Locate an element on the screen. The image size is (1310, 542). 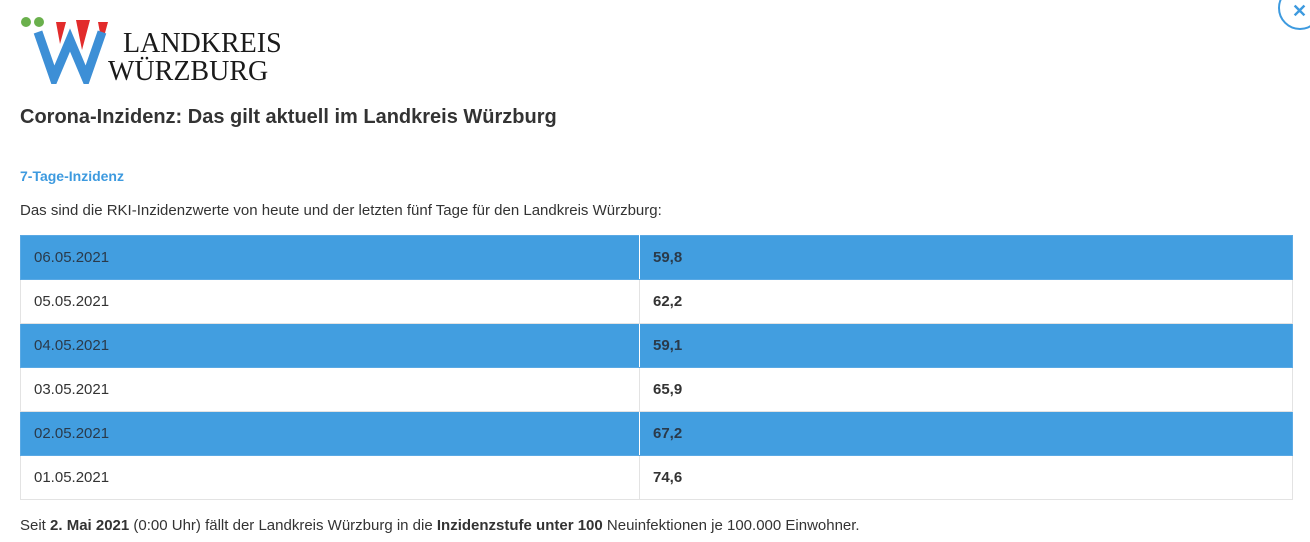
logo-text-line1: LANDKREIS is located at coordinates (201, 43).